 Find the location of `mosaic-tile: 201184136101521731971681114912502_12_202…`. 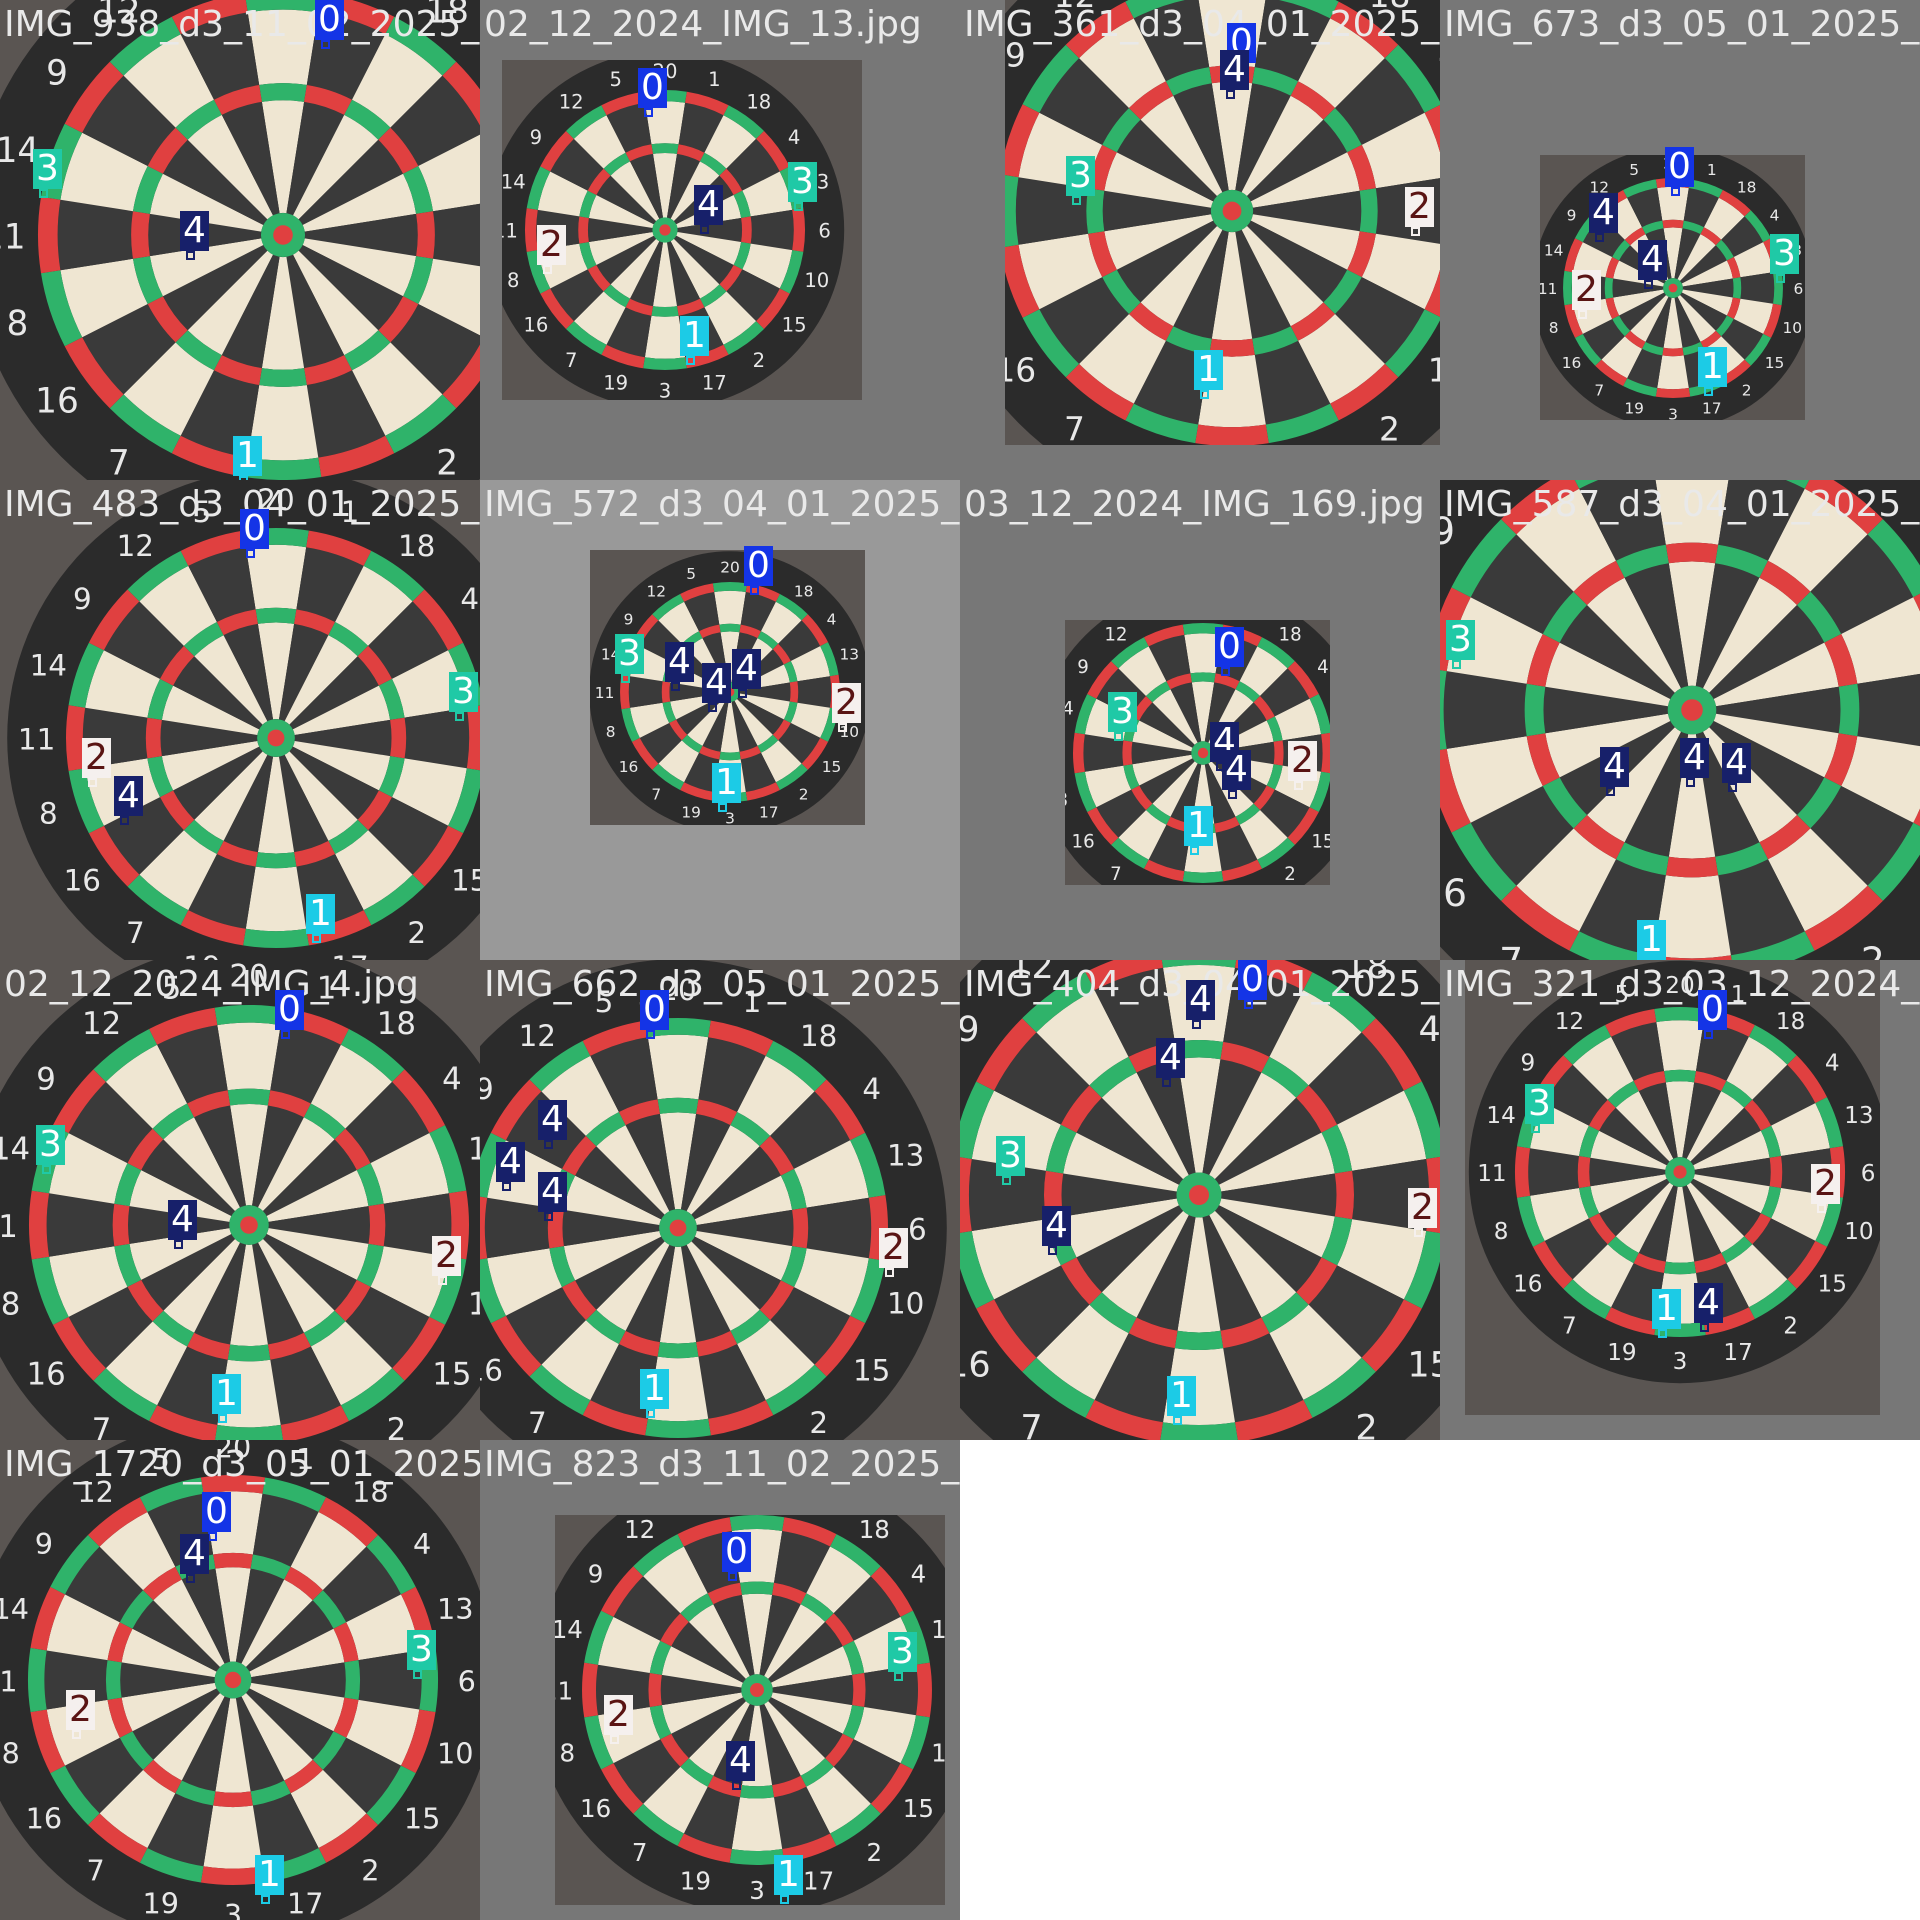

mosaic-tile: 201184136101521731971681114912502_12_202… is located at coordinates (240, 1200).